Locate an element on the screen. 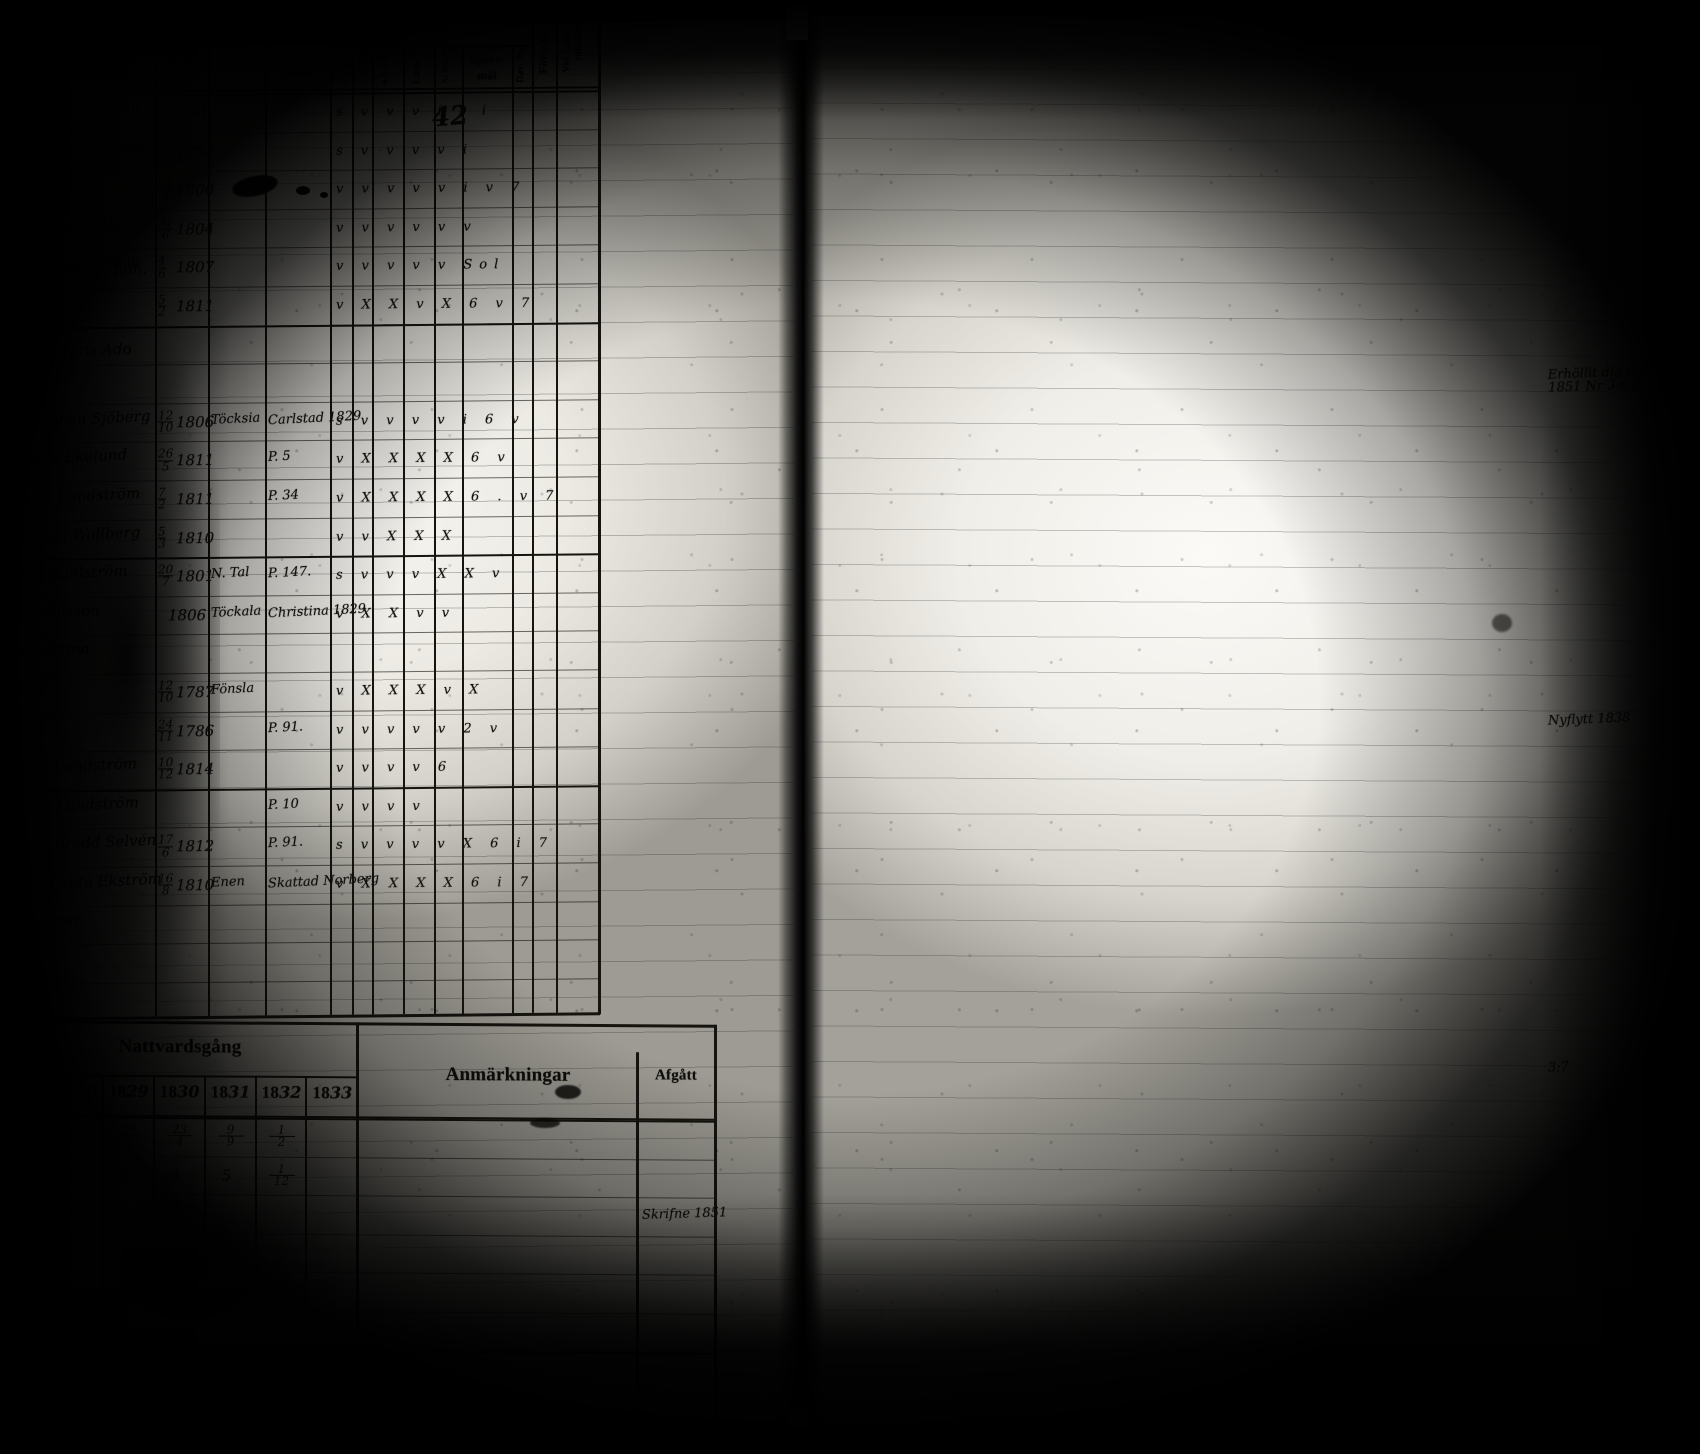 Image resolution: width=1700 pixels, height=1454 pixels. household-number: N:o 64 is located at coordinates (80, 30).